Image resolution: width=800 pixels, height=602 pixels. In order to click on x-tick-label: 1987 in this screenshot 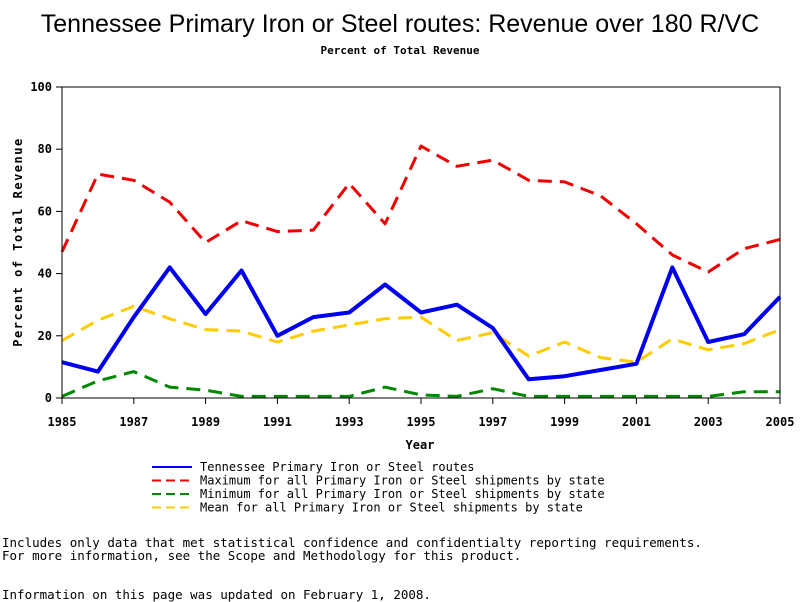, I will do `click(133, 422)`.